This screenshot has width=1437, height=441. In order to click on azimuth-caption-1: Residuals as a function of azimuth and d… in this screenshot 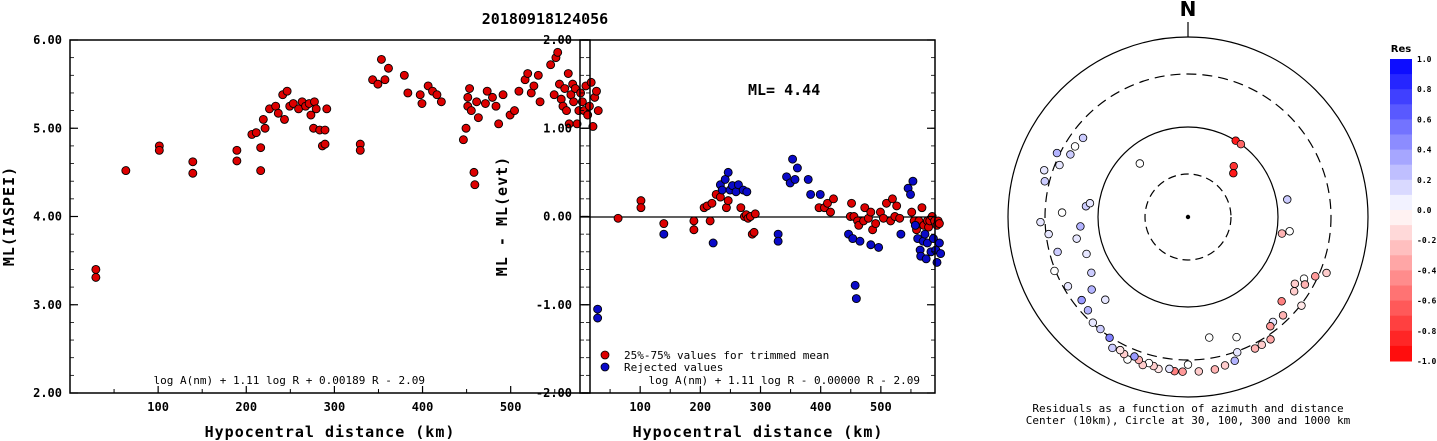, I will do `click(1187, 408)`.